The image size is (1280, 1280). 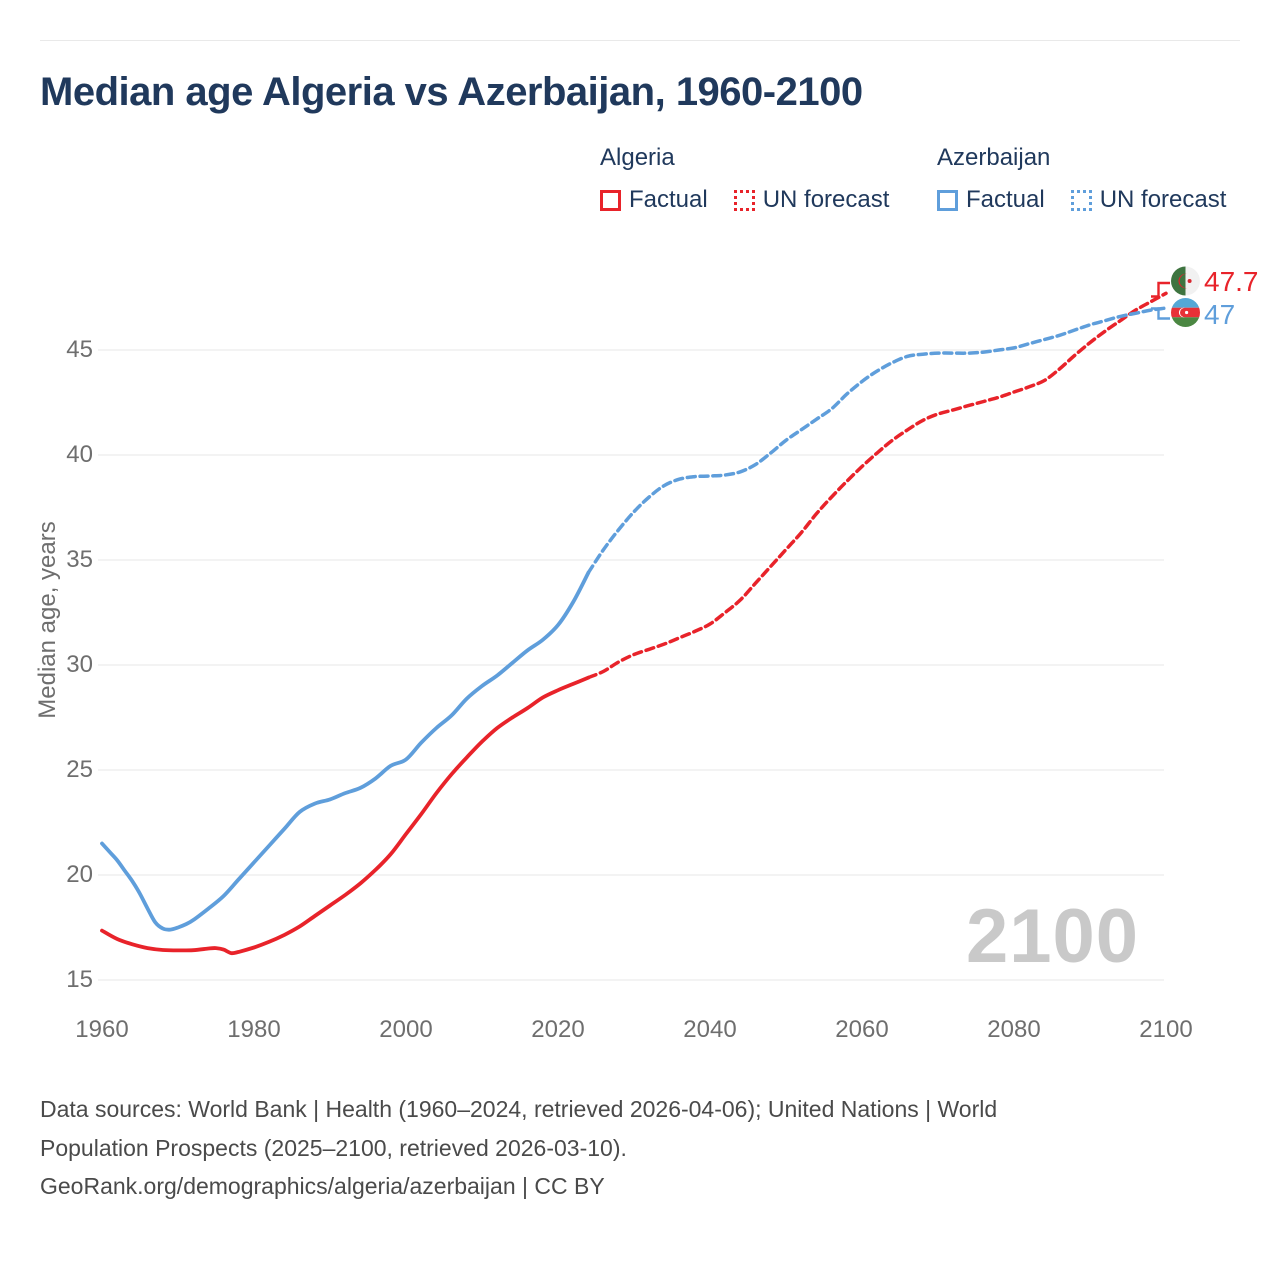 What do you see at coordinates (1160, 289) in the screenshot?
I see `algeria-label-connector` at bounding box center [1160, 289].